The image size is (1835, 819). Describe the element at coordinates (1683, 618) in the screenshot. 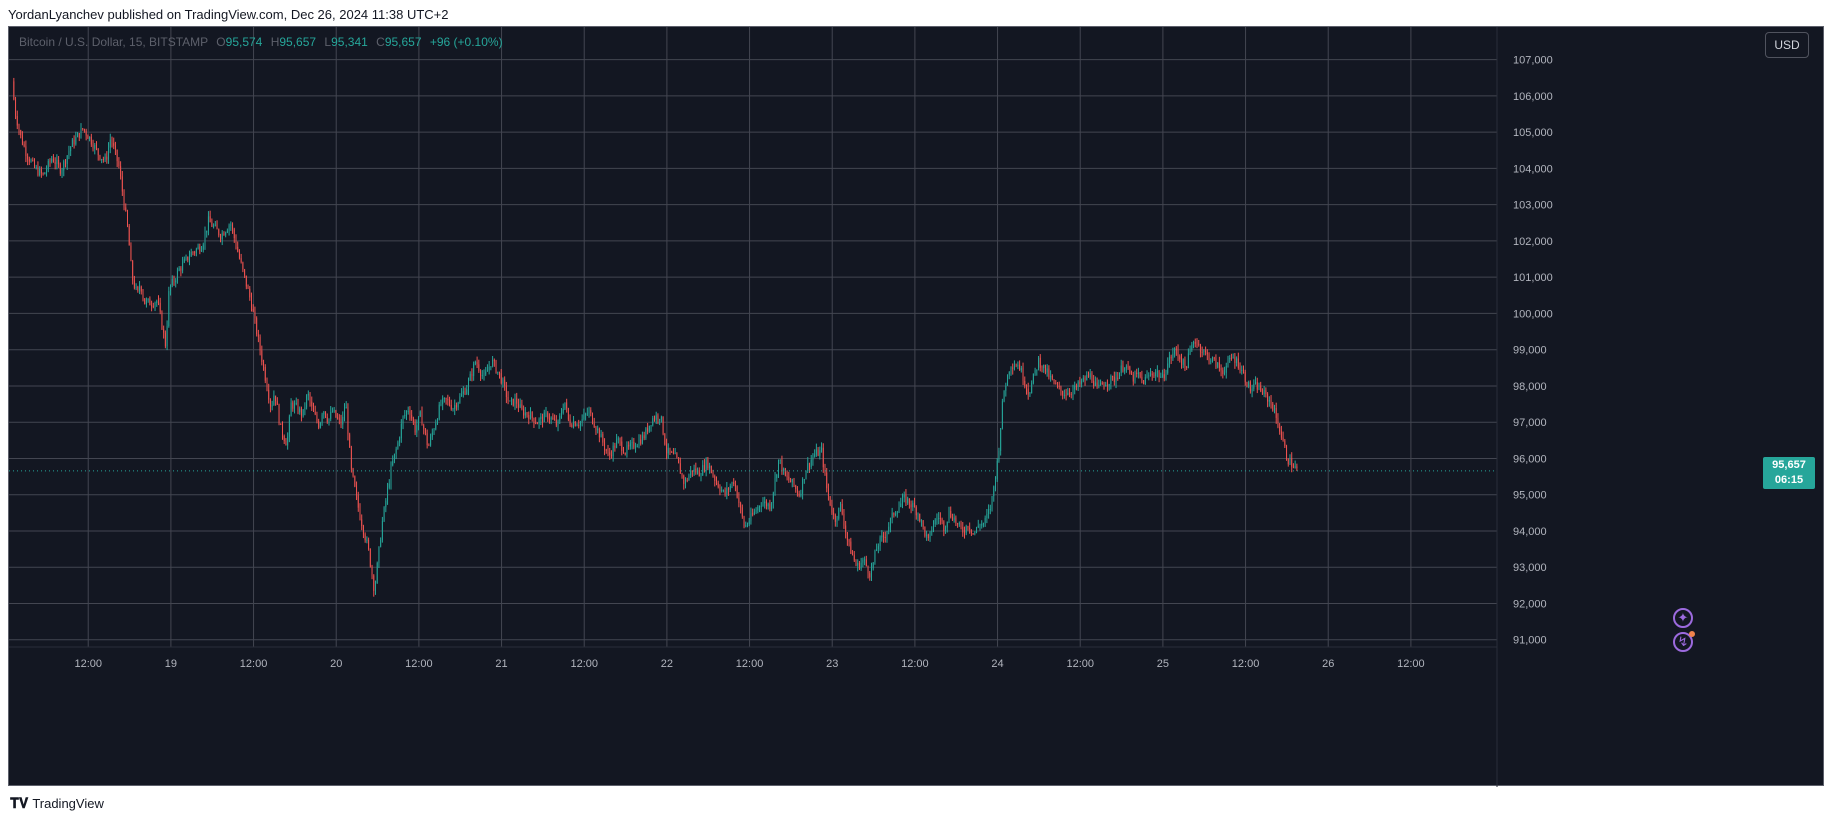

I see `sparkle-icon: ✦` at that location.